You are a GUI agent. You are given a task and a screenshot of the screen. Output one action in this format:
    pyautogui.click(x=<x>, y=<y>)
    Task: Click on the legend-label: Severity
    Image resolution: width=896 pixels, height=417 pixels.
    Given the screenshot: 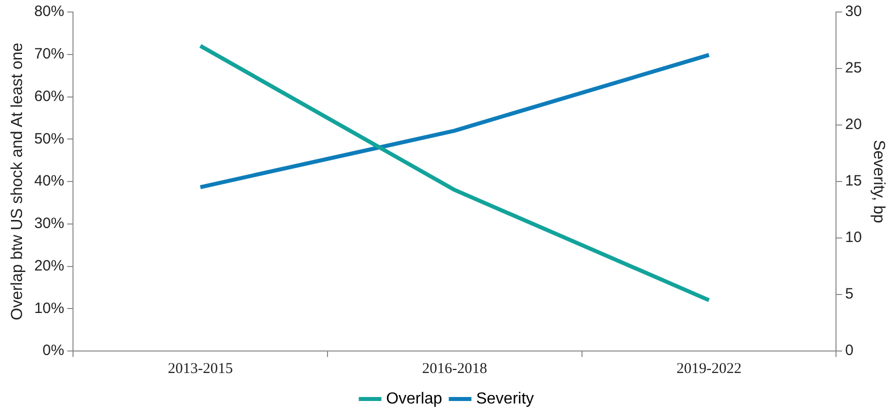 What is the action you would take?
    pyautogui.click(x=505, y=399)
    